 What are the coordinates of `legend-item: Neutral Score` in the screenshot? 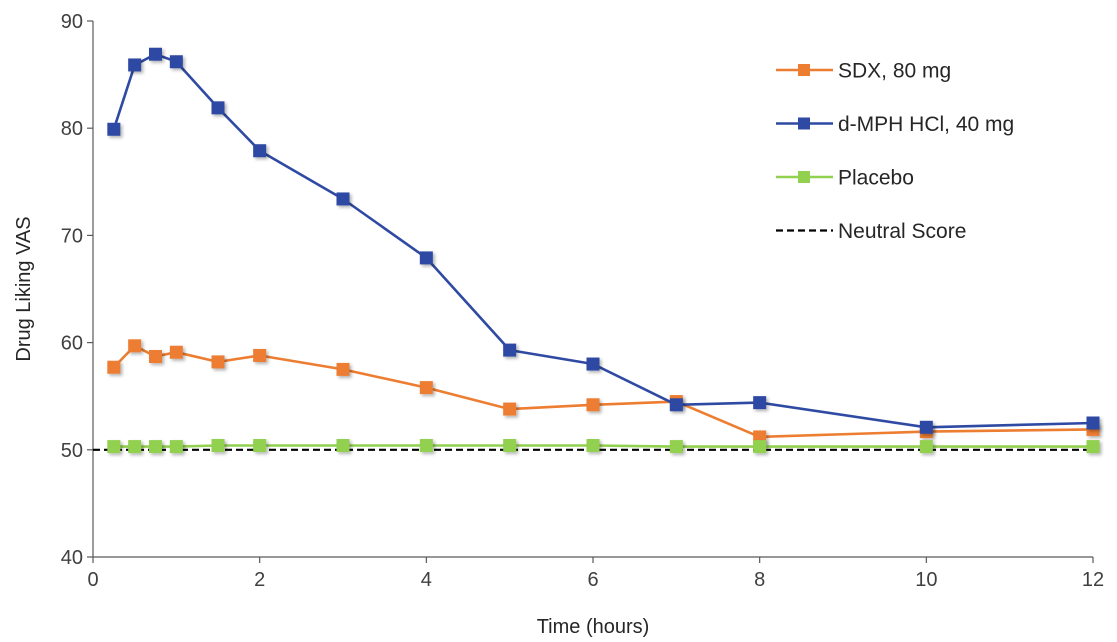 It's located at (871, 231).